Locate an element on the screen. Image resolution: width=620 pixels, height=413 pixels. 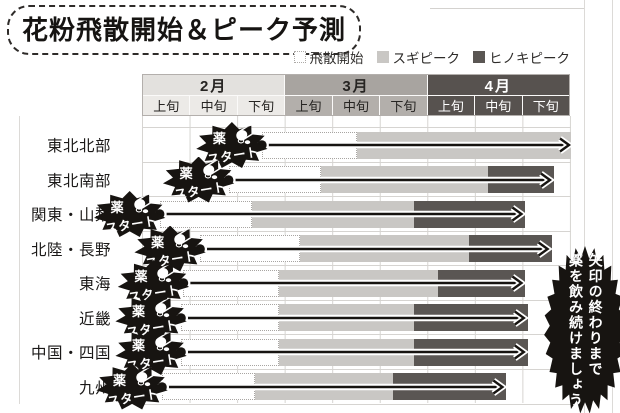
region-row: 北陸・長野薬スタート is located at coordinates (301, 248).